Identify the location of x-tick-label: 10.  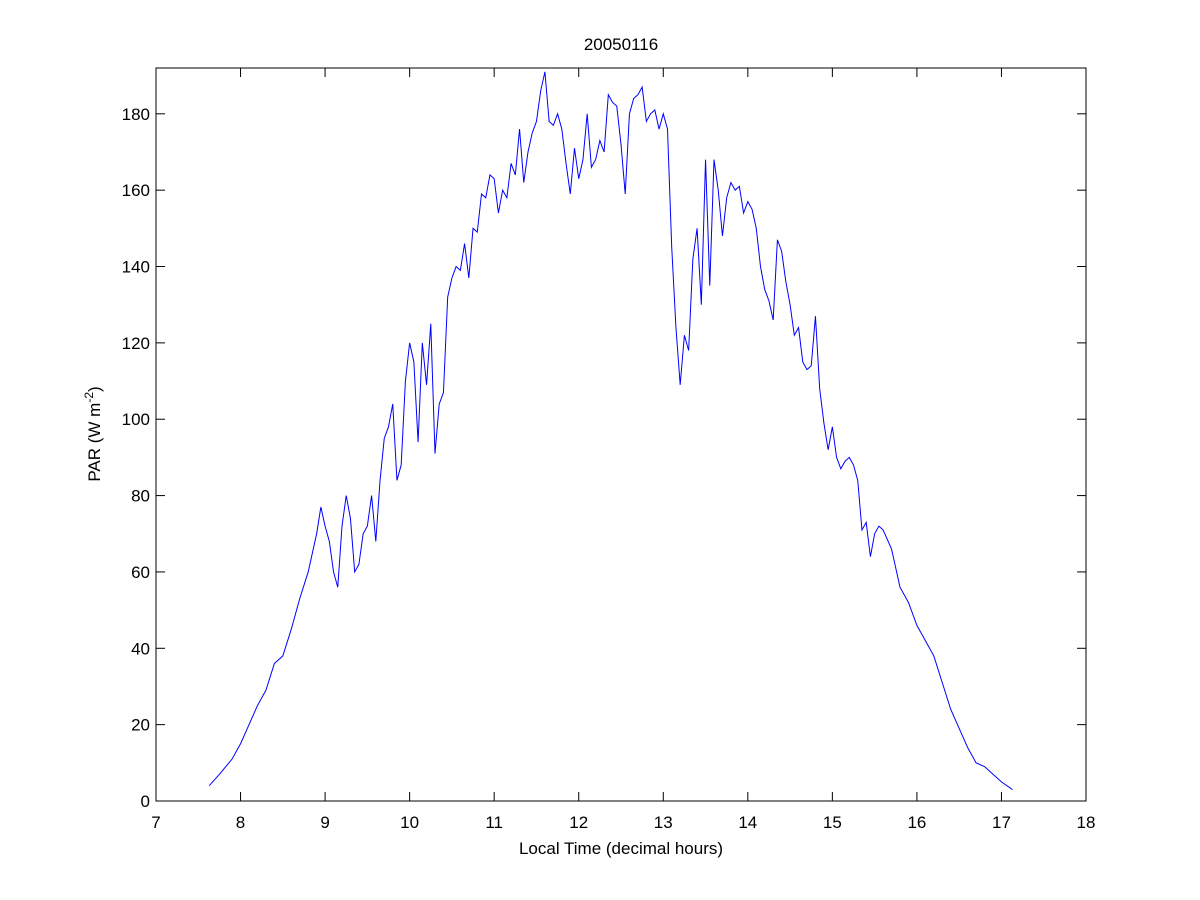
(409, 822).